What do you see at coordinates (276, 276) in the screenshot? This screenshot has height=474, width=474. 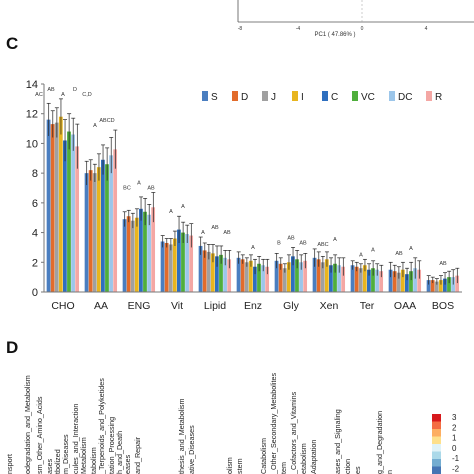 I see `bar-S-Gly` at bounding box center [276, 276].